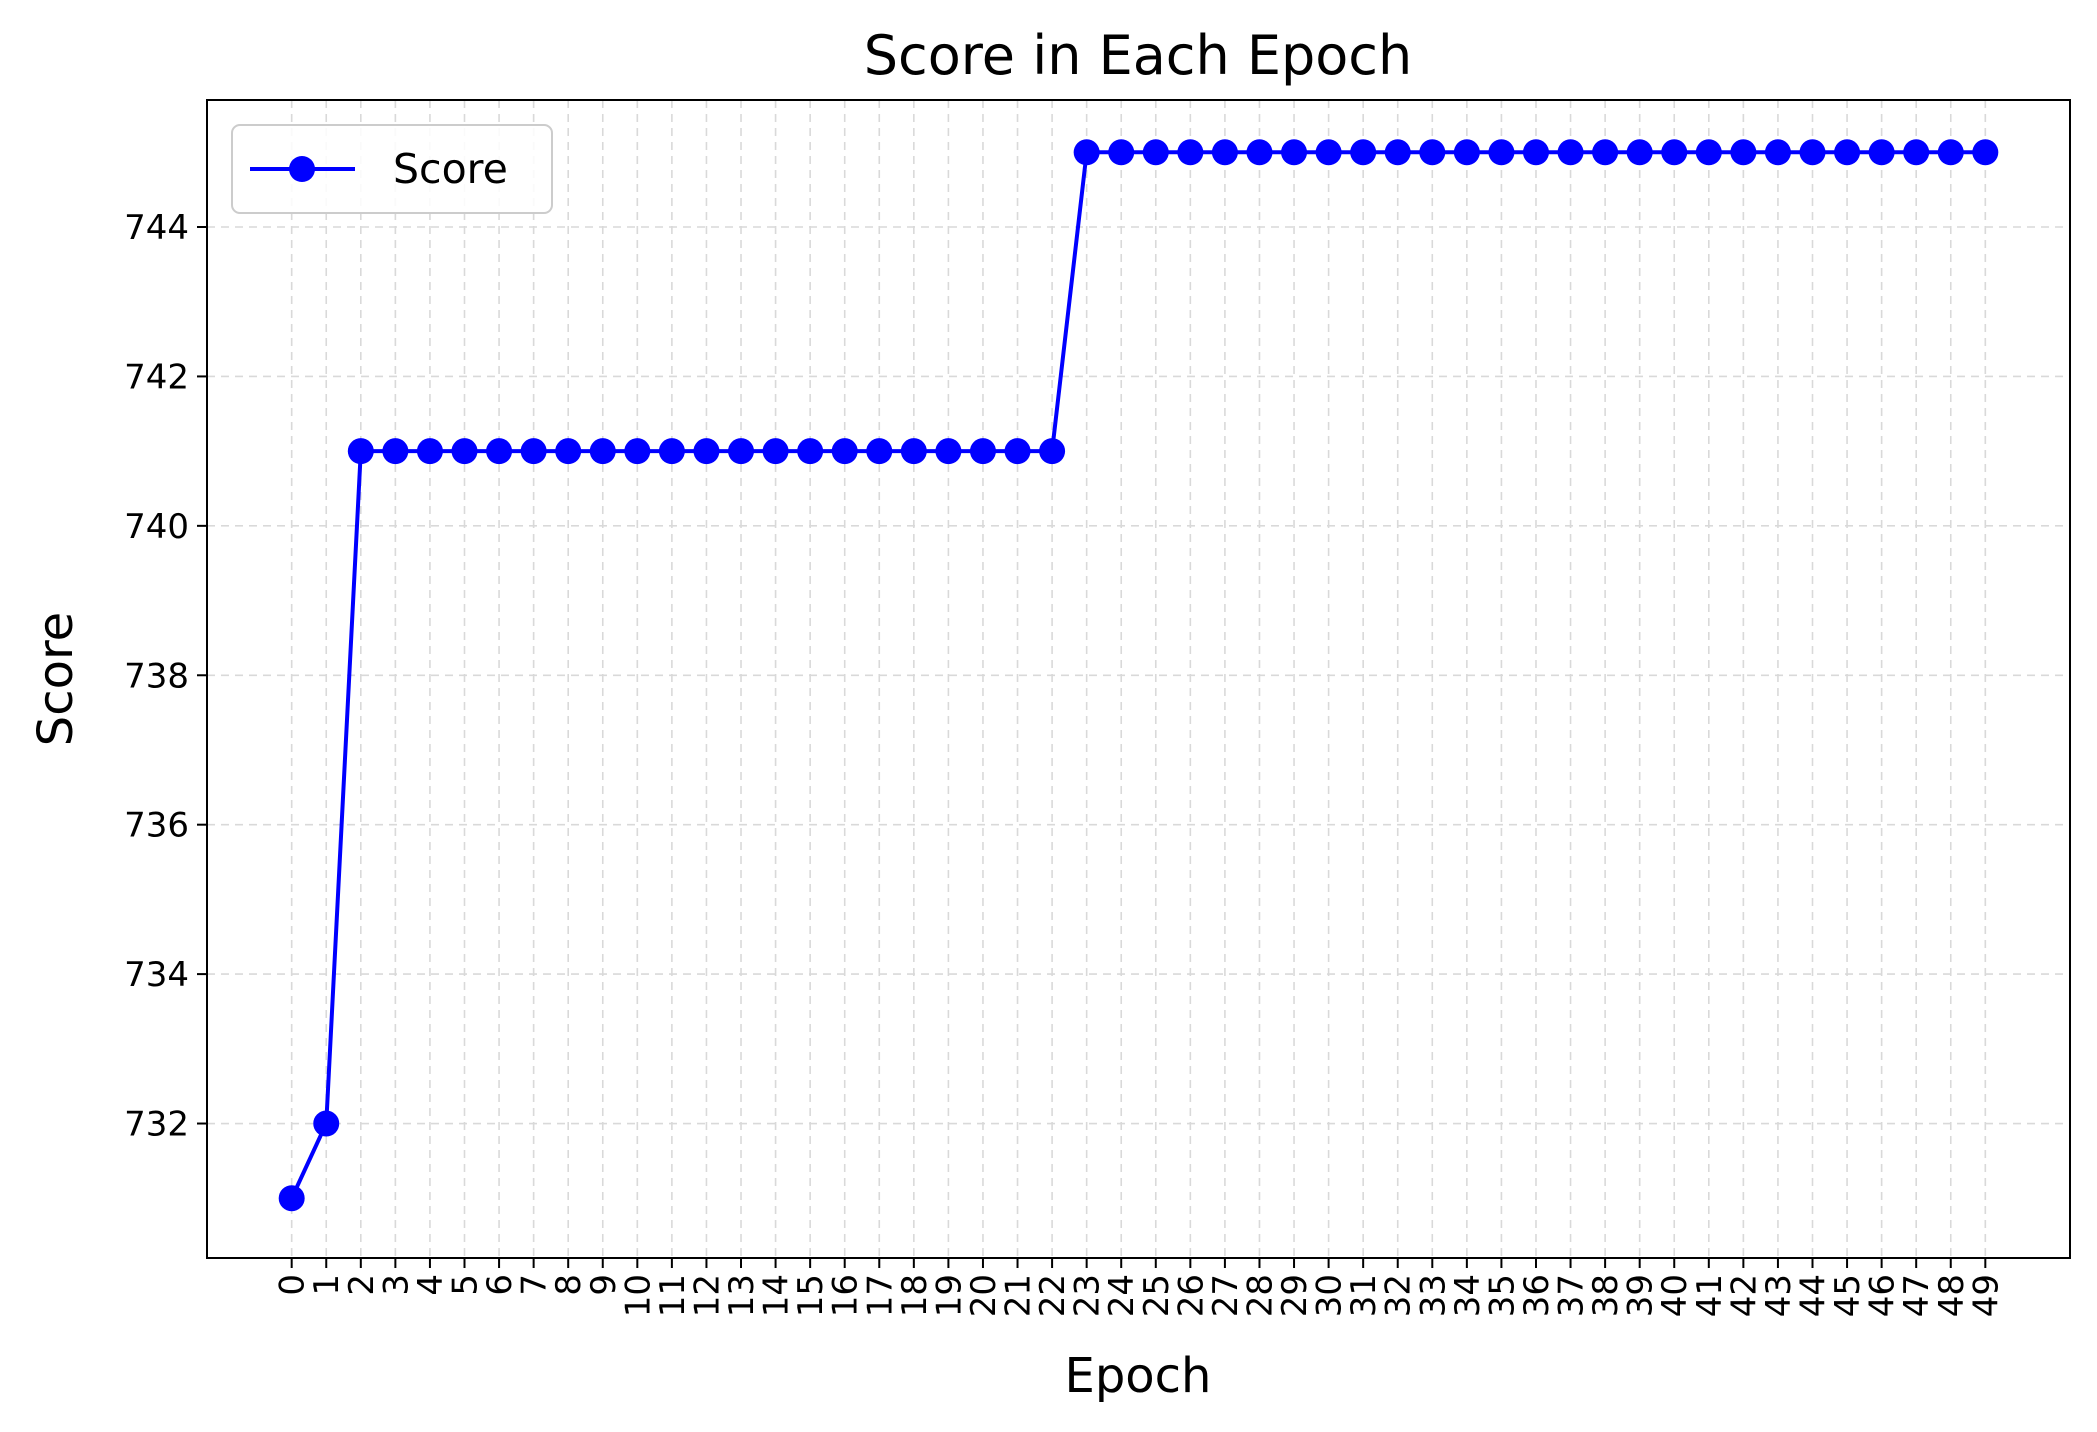  What do you see at coordinates (156, 826) in the screenshot?
I see `y-tick-label: 736` at bounding box center [156, 826].